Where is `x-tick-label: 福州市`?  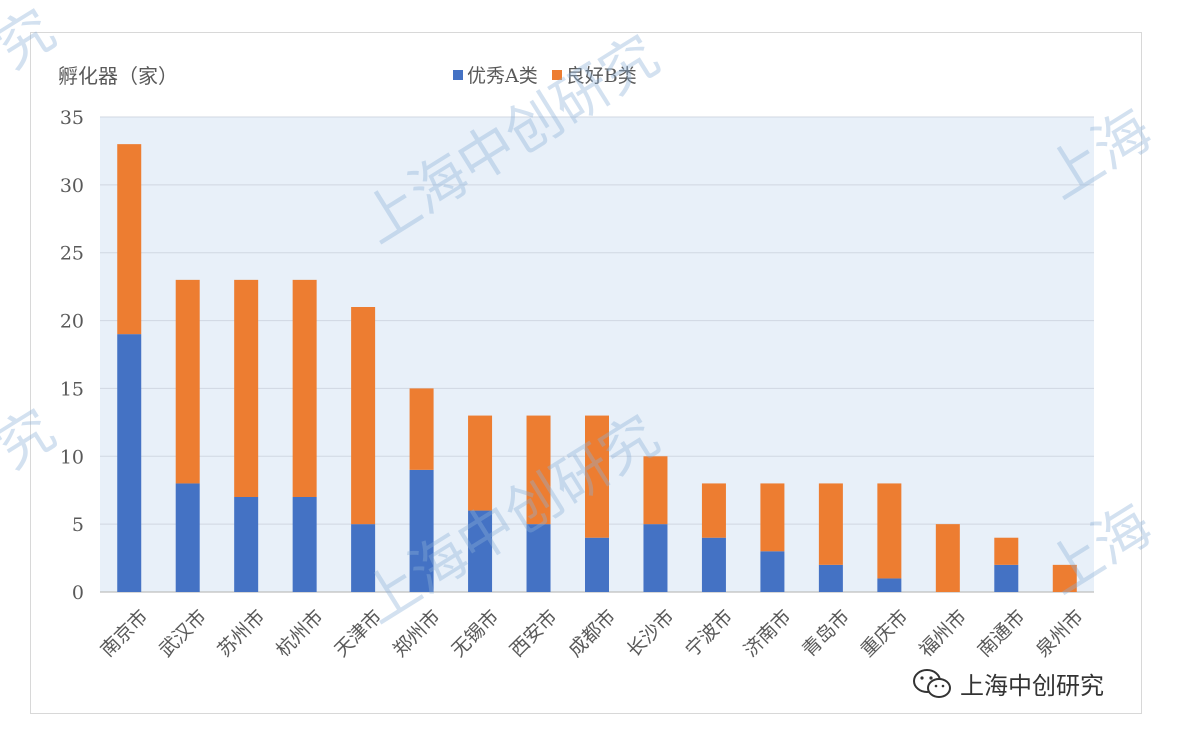
x-tick-label: 福州市 is located at coordinates (943, 634).